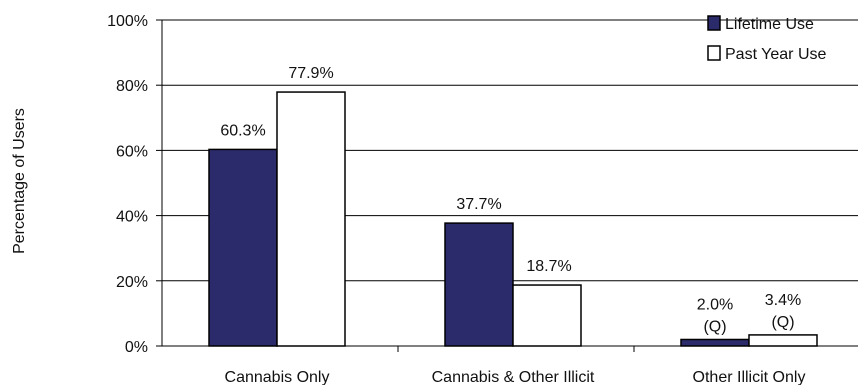  Describe the element at coordinates (132, 282) in the screenshot. I see `y-tick-label: 20%` at that location.